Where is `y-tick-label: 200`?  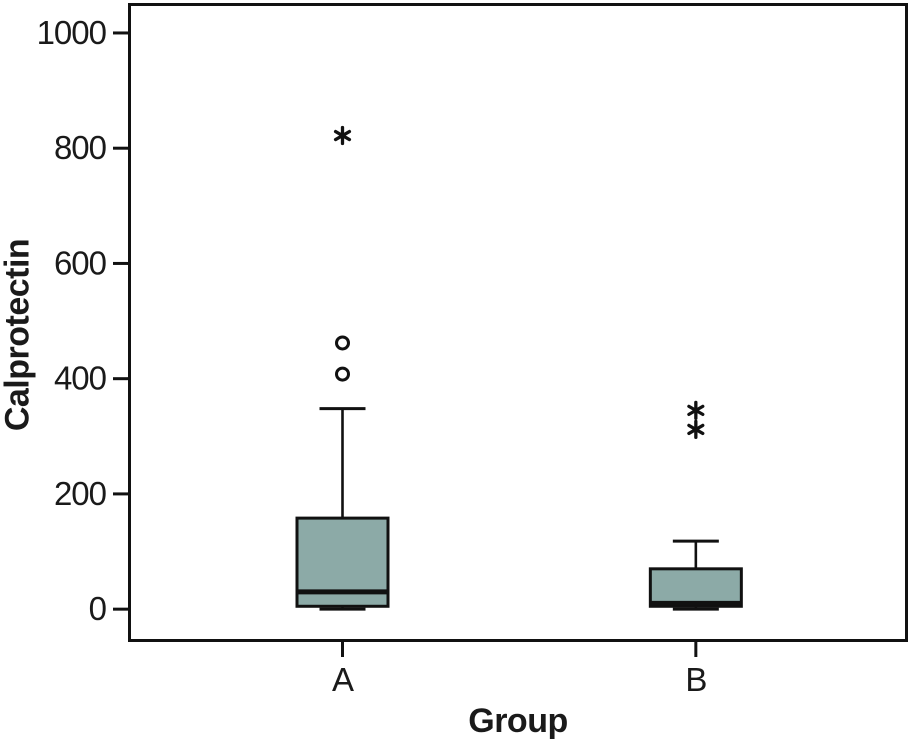
y-tick-label: 200 is located at coordinates (80, 493).